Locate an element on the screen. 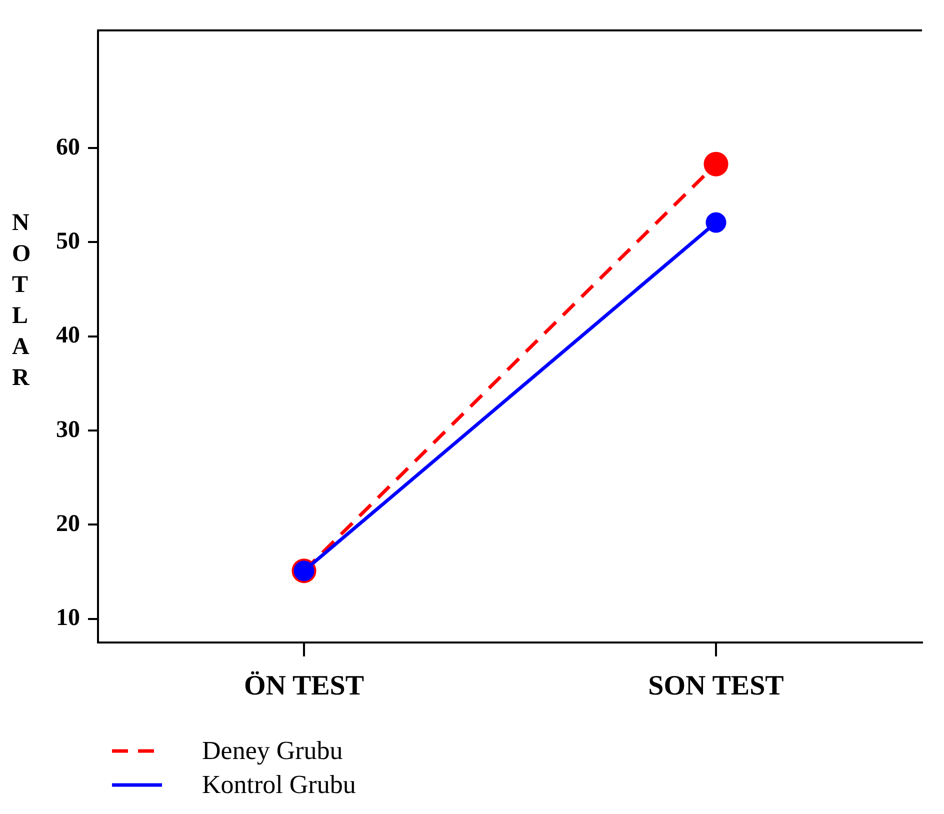  y-tick-label: 10 is located at coordinates (68, 618).